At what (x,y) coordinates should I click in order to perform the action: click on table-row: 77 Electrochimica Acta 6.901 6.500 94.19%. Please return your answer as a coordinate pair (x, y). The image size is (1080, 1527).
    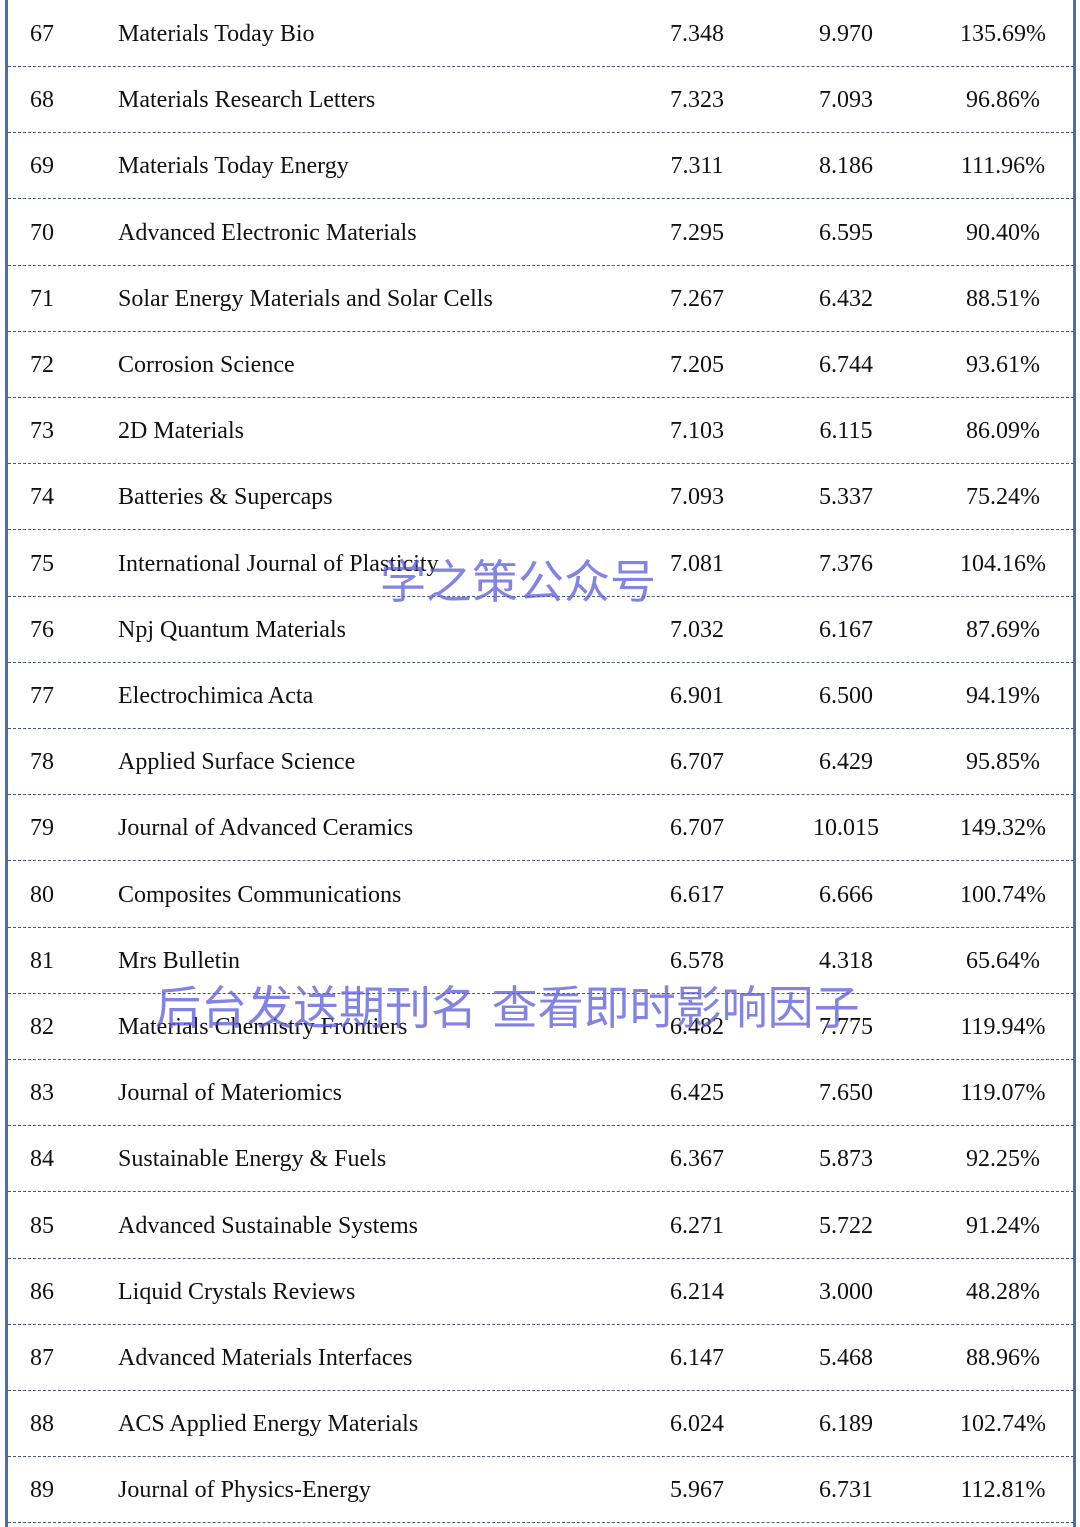
    Looking at the image, I should click on (541, 696).